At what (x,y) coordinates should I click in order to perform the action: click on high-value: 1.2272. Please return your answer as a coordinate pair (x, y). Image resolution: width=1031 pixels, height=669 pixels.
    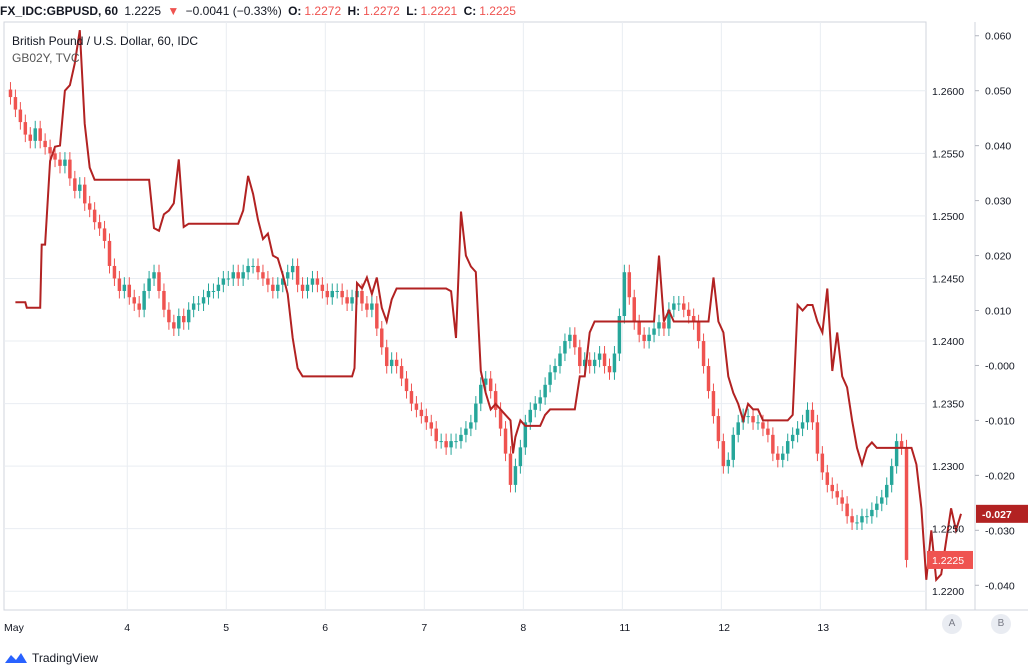
    Looking at the image, I should click on (381, 11).